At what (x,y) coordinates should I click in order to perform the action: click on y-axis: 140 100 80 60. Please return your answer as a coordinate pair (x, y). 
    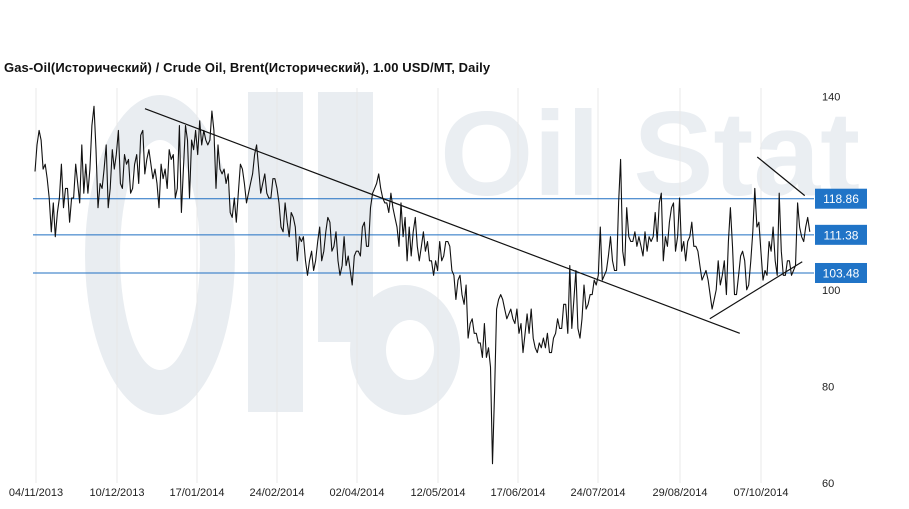
    Looking at the image, I should click on (831, 291).